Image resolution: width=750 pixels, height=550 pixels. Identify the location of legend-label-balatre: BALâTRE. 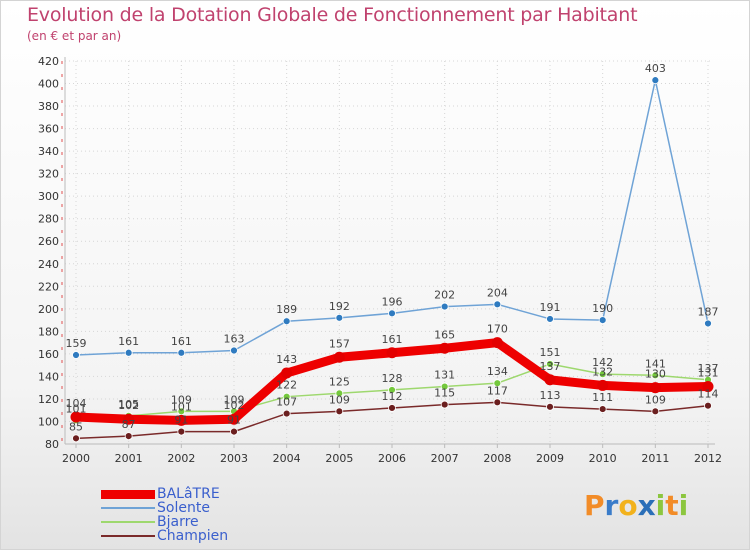
(188, 494).